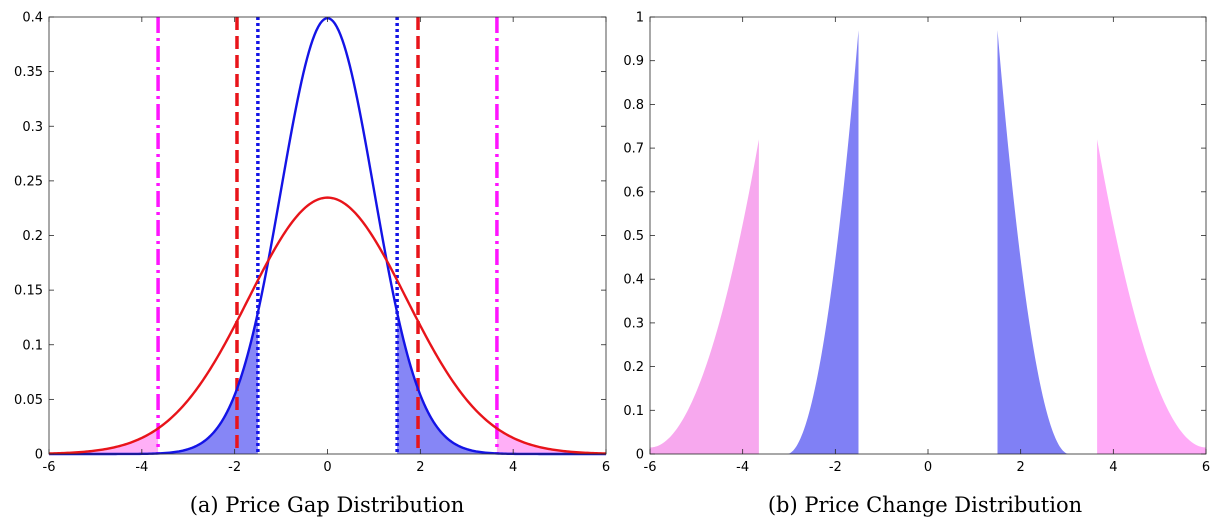 Image resolution: width=1217 pixels, height=526 pixels. What do you see at coordinates (640, 18) in the screenshot?
I see `b-ytick-label: 1` at bounding box center [640, 18].